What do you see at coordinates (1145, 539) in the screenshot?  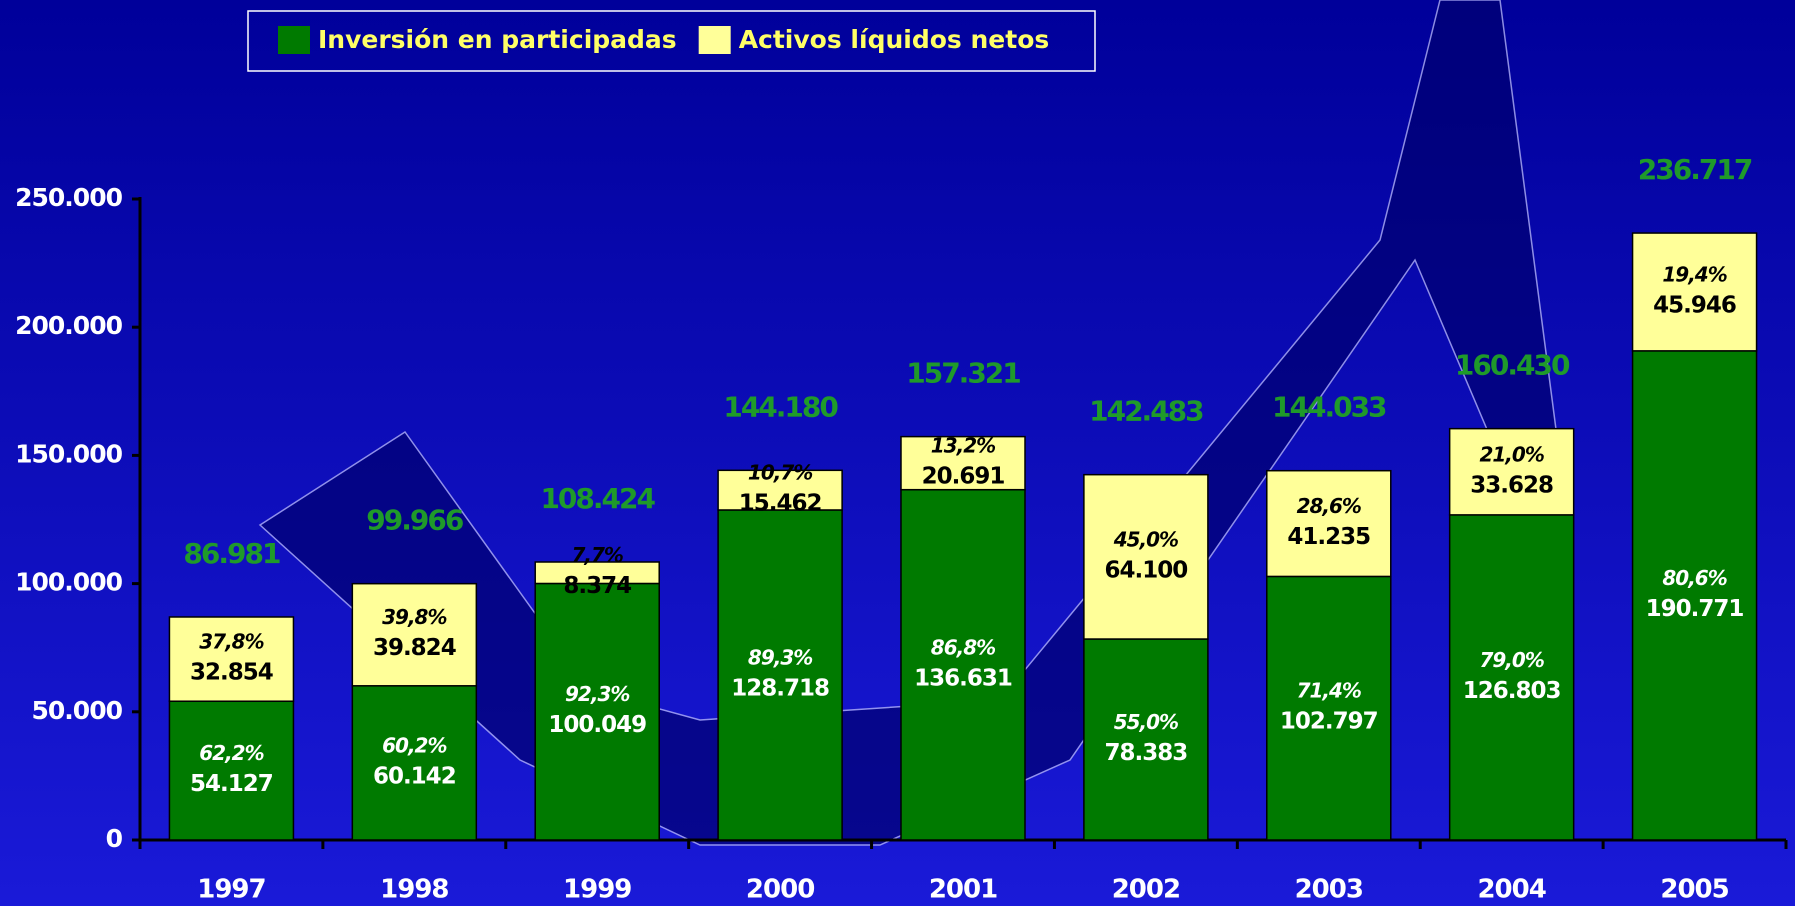 I see `percent-label: 45,0%` at bounding box center [1145, 539].